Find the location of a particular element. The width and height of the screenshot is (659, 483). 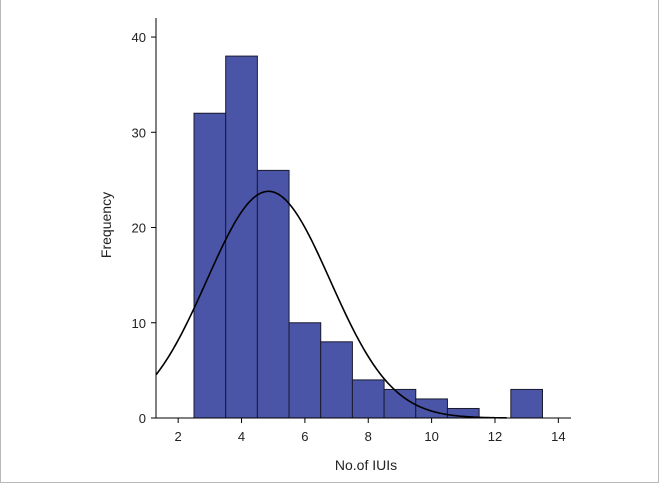

x-axis-label: No.of IUIs is located at coordinates (366, 465).